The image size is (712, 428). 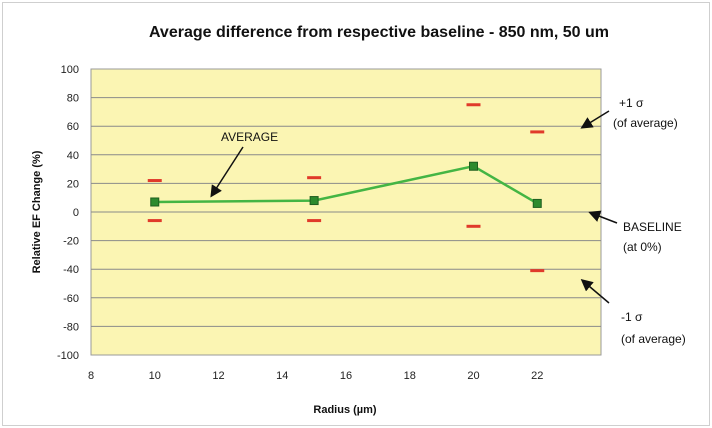 I want to click on y-tick-label: 100, so click(x=70, y=70).